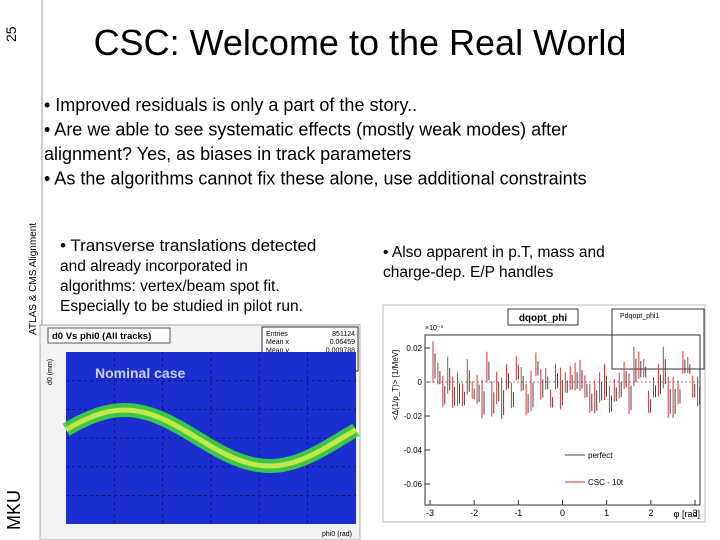  What do you see at coordinates (658, 339) in the screenshot?
I see `stats-box` at bounding box center [658, 339].